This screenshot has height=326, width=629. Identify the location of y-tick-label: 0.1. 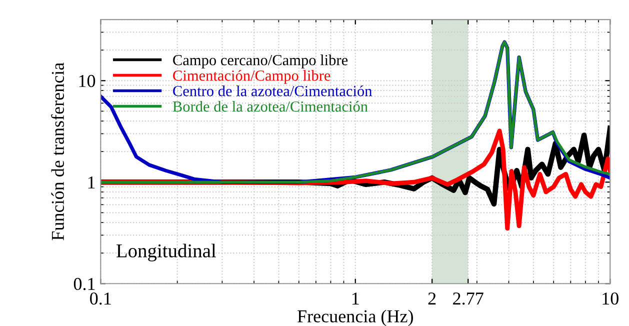
(84, 284).